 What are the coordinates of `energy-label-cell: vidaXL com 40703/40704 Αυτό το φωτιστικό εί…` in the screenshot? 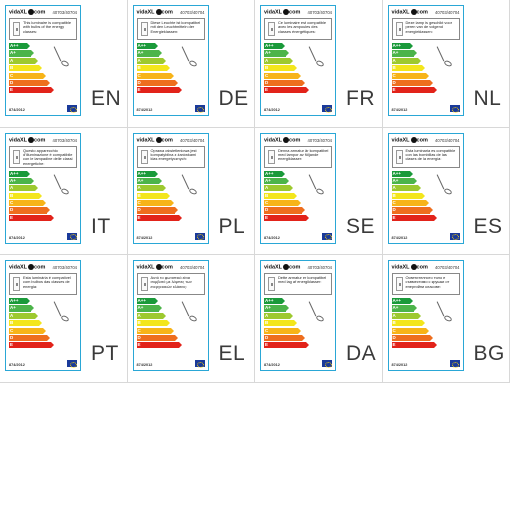 It's located at (191, 319).